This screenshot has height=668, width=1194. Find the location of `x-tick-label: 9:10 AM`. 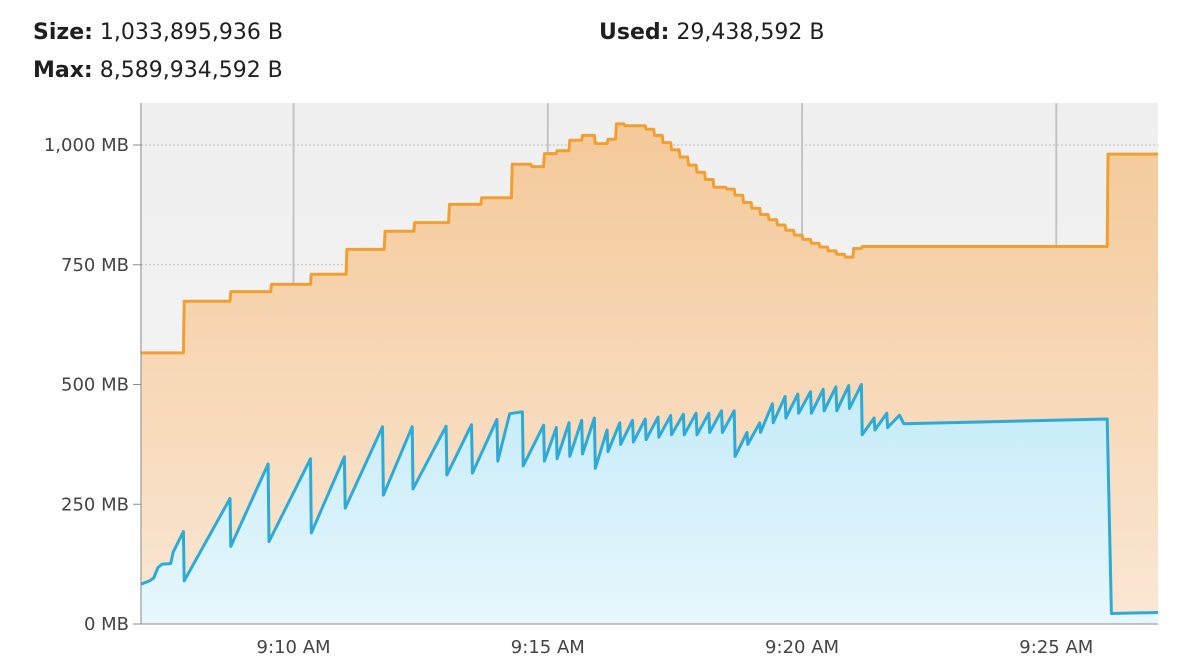

x-tick-label: 9:10 AM is located at coordinates (294, 647).